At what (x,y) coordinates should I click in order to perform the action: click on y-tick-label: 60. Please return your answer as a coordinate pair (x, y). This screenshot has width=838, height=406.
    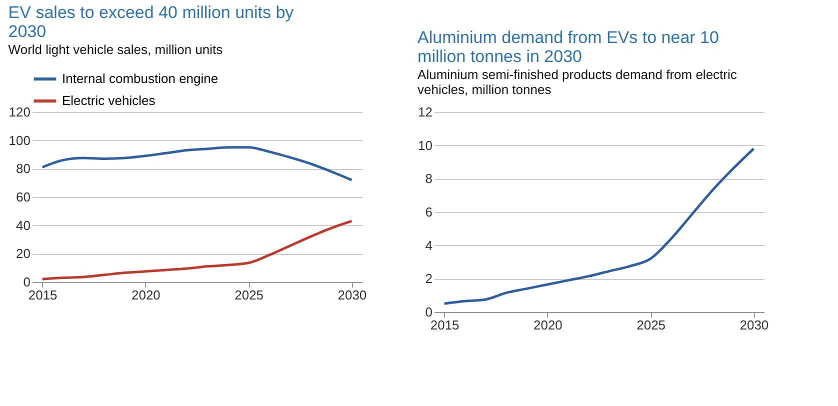
    Looking at the image, I should click on (23, 197).